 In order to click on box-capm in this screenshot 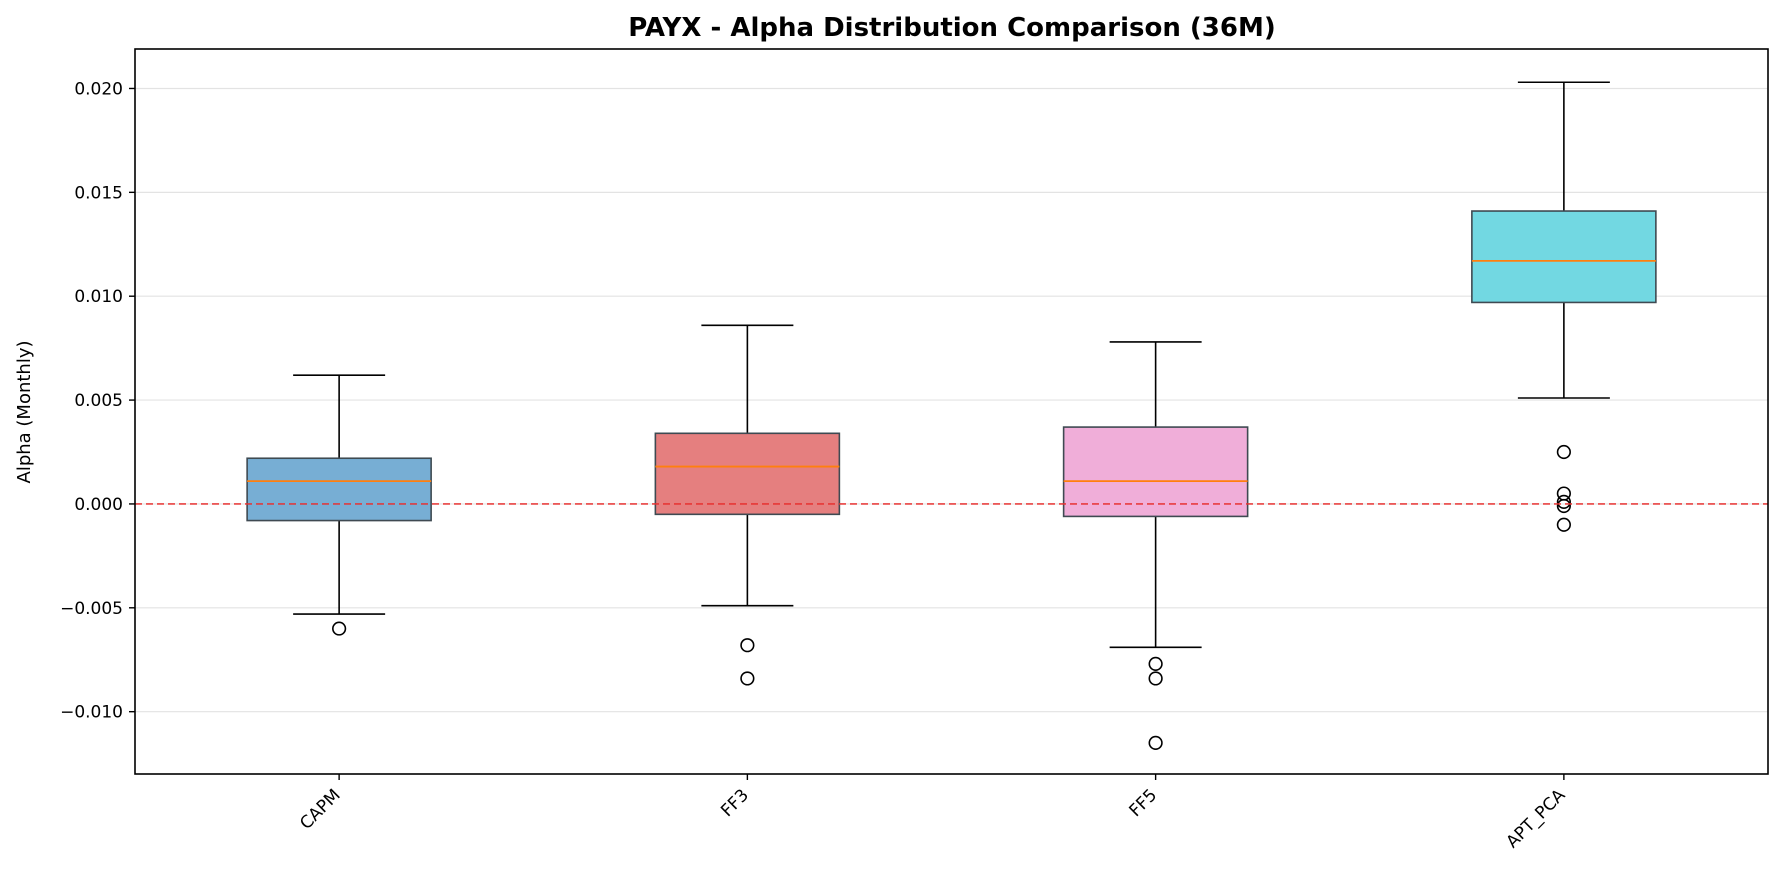, I will do `click(339, 505)`.